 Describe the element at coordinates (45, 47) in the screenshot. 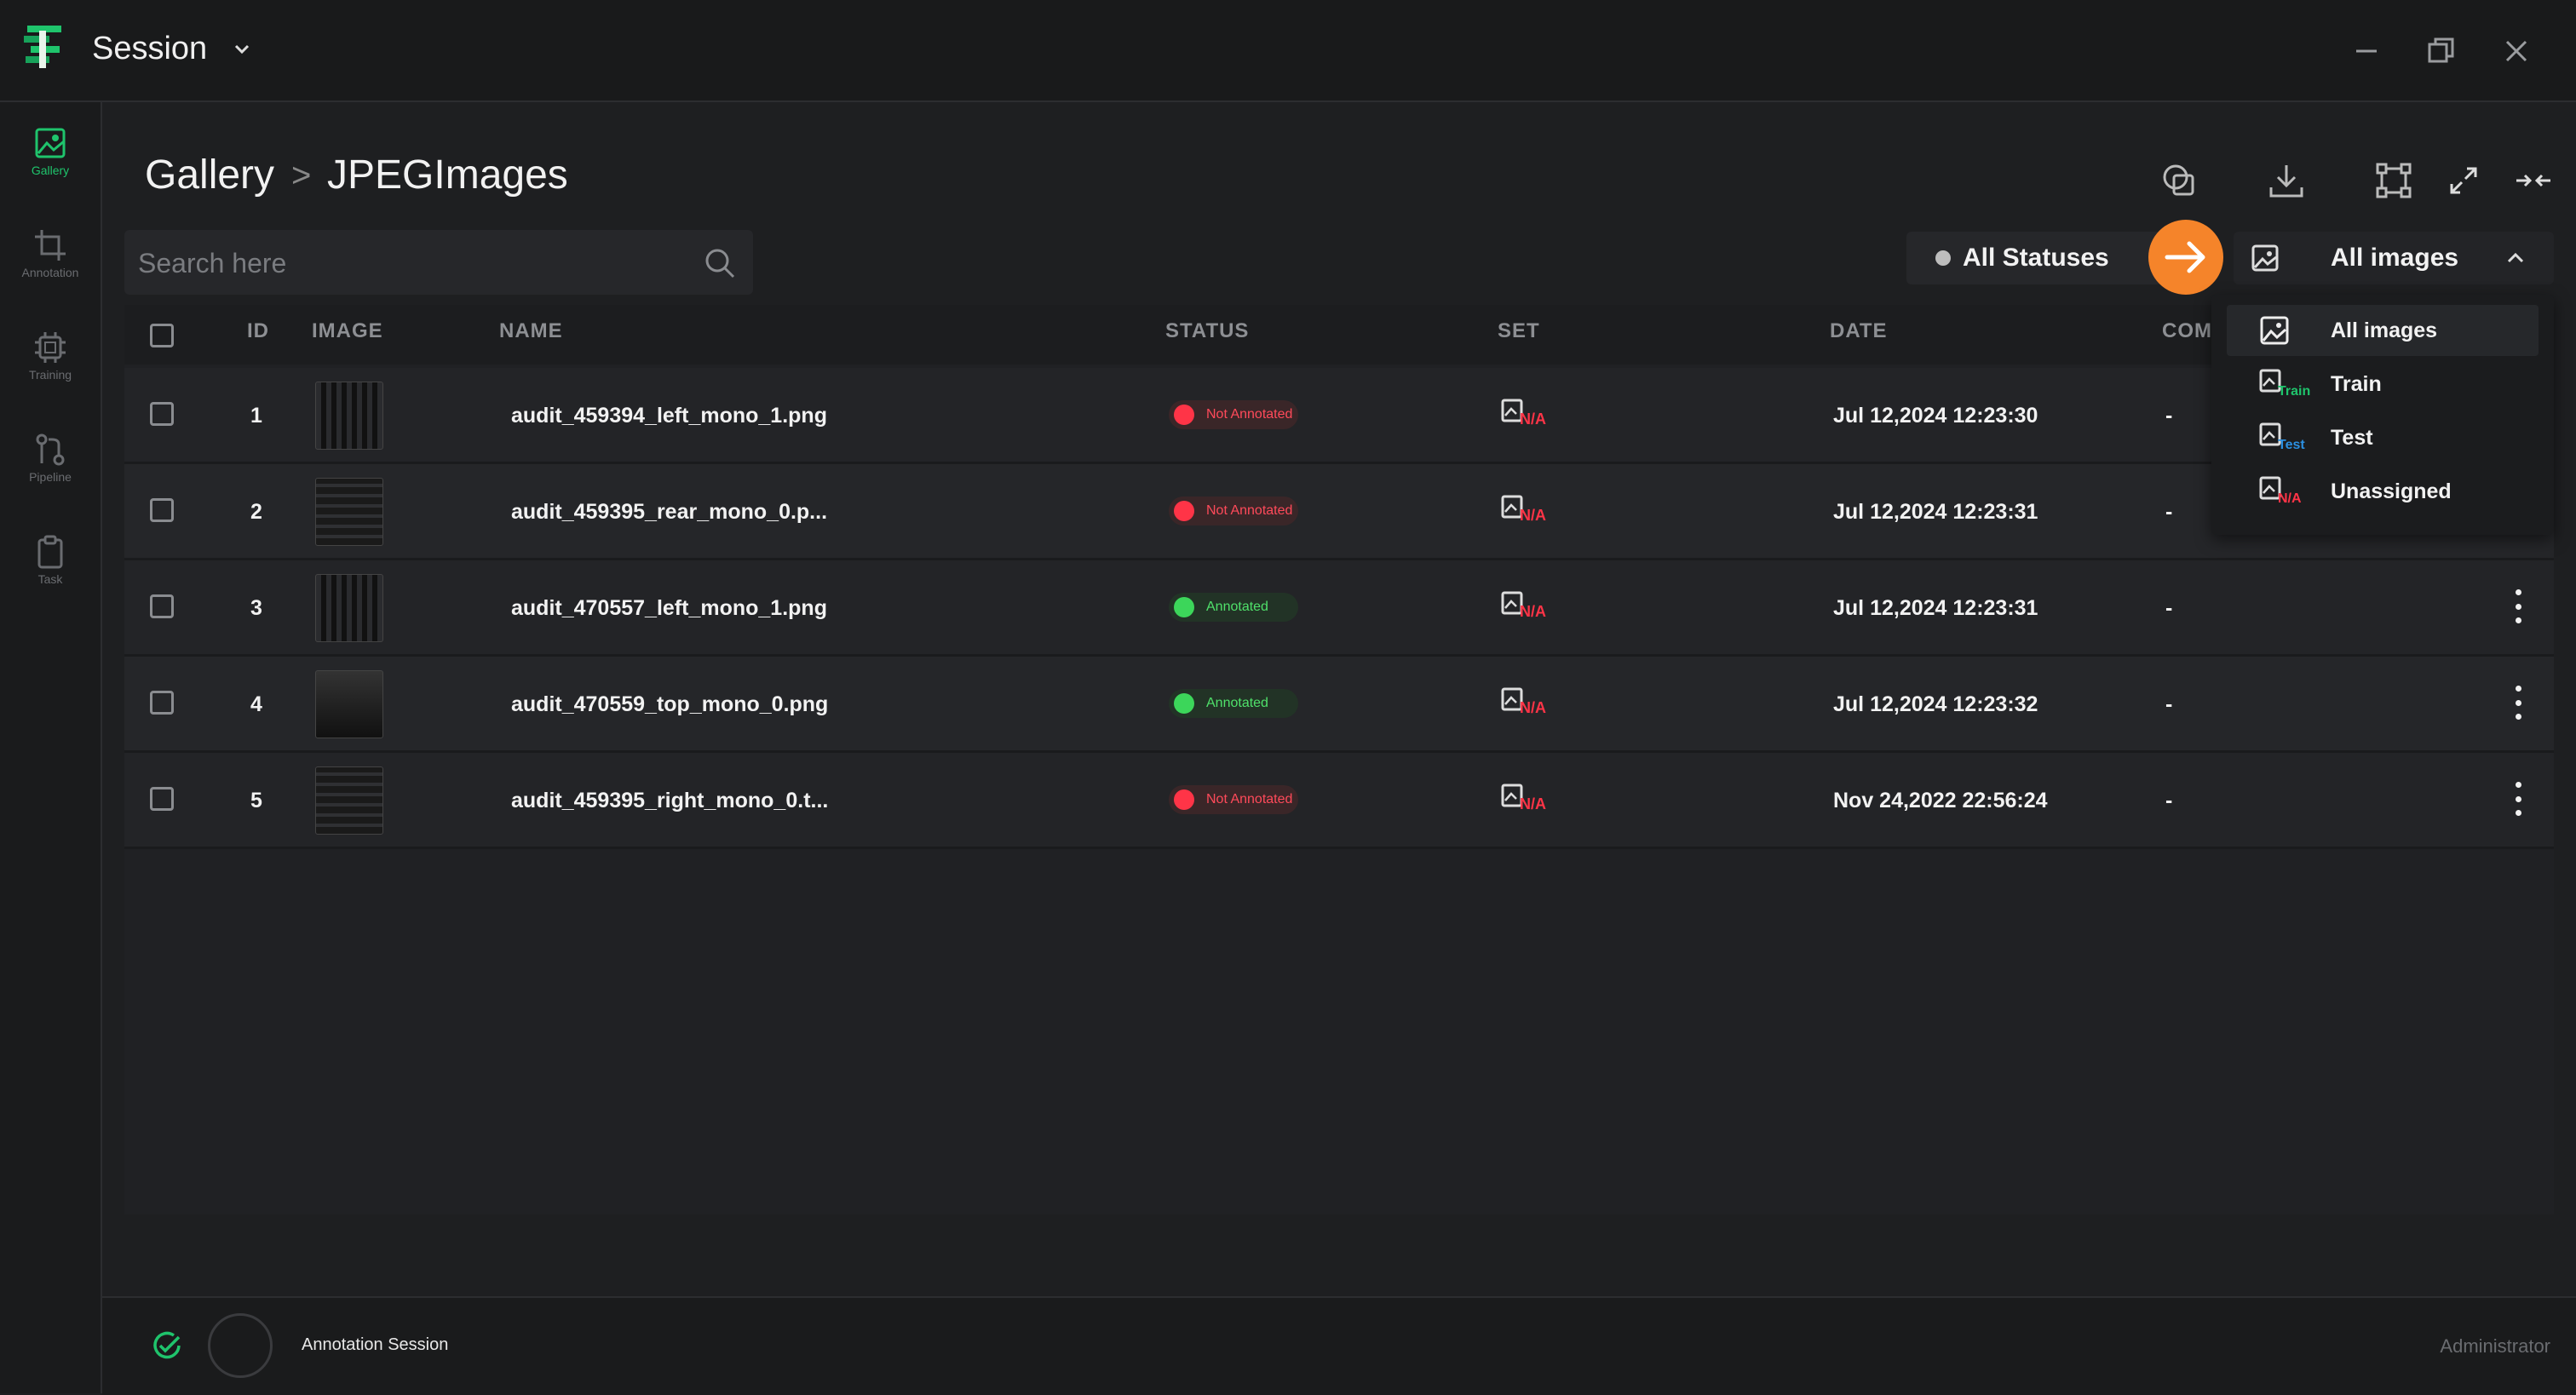

I see `app-logo-icon` at that location.